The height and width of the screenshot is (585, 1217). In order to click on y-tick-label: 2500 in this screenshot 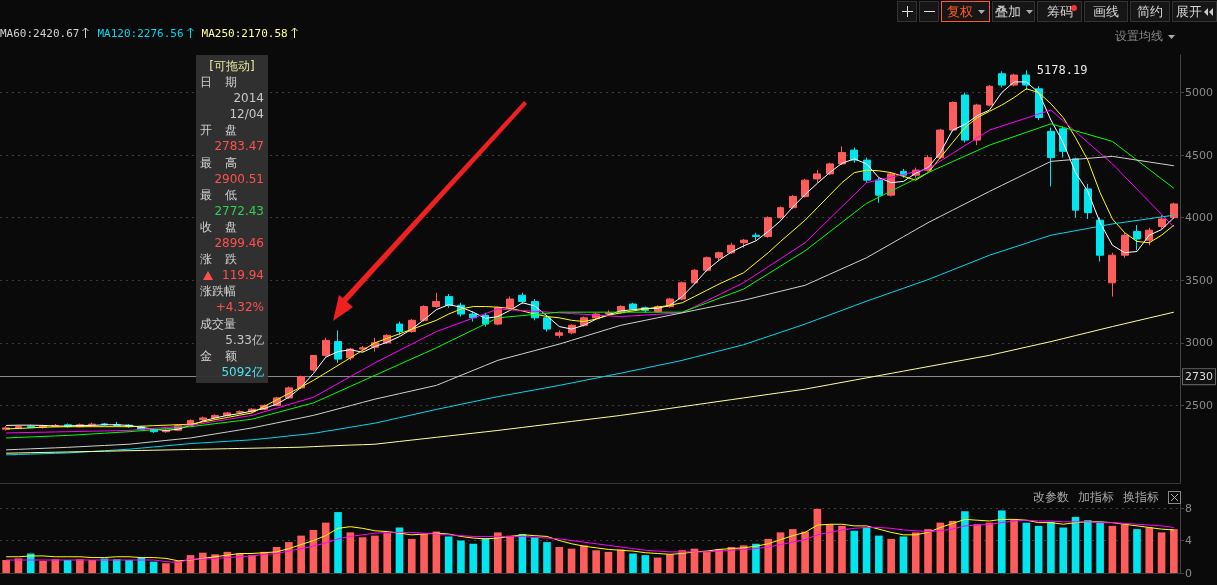, I will do `click(1199, 405)`.